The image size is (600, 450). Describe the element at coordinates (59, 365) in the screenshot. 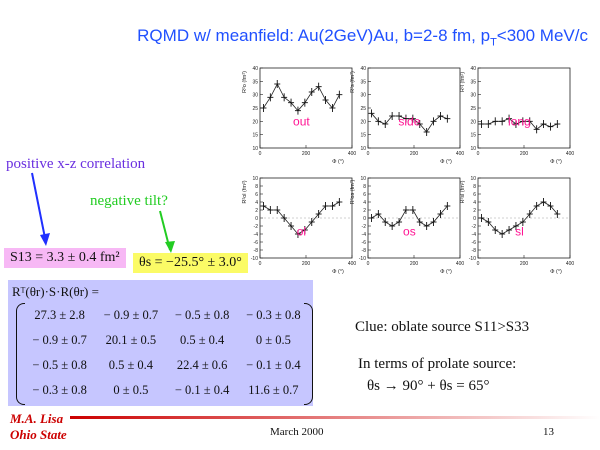

I see `matrix-cell: − 0.5 ± 0.8` at that location.